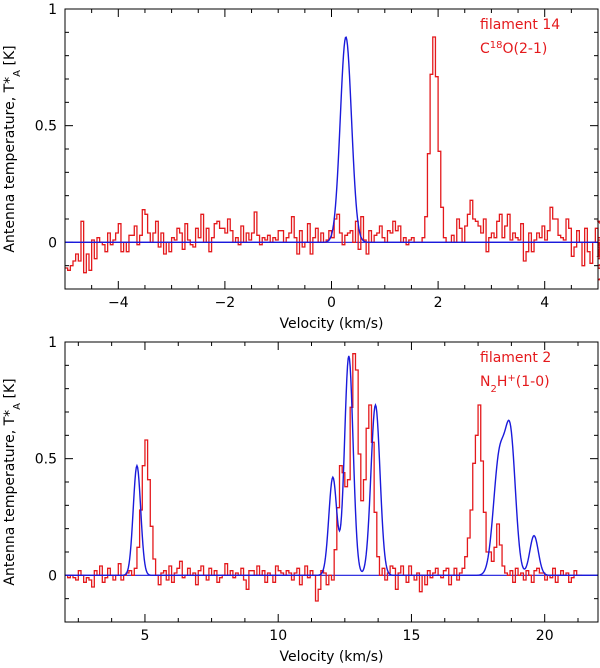 This screenshot has height=668, width=600. I want to click on x-tick-labels: −4 −2 0 2 4, so click(328, 303).